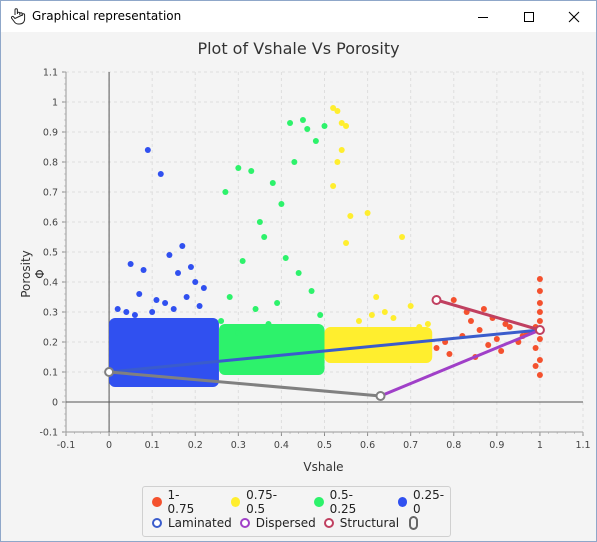  Describe the element at coordinates (488, 315) in the screenshot. I see `model-line-structural` at that location.